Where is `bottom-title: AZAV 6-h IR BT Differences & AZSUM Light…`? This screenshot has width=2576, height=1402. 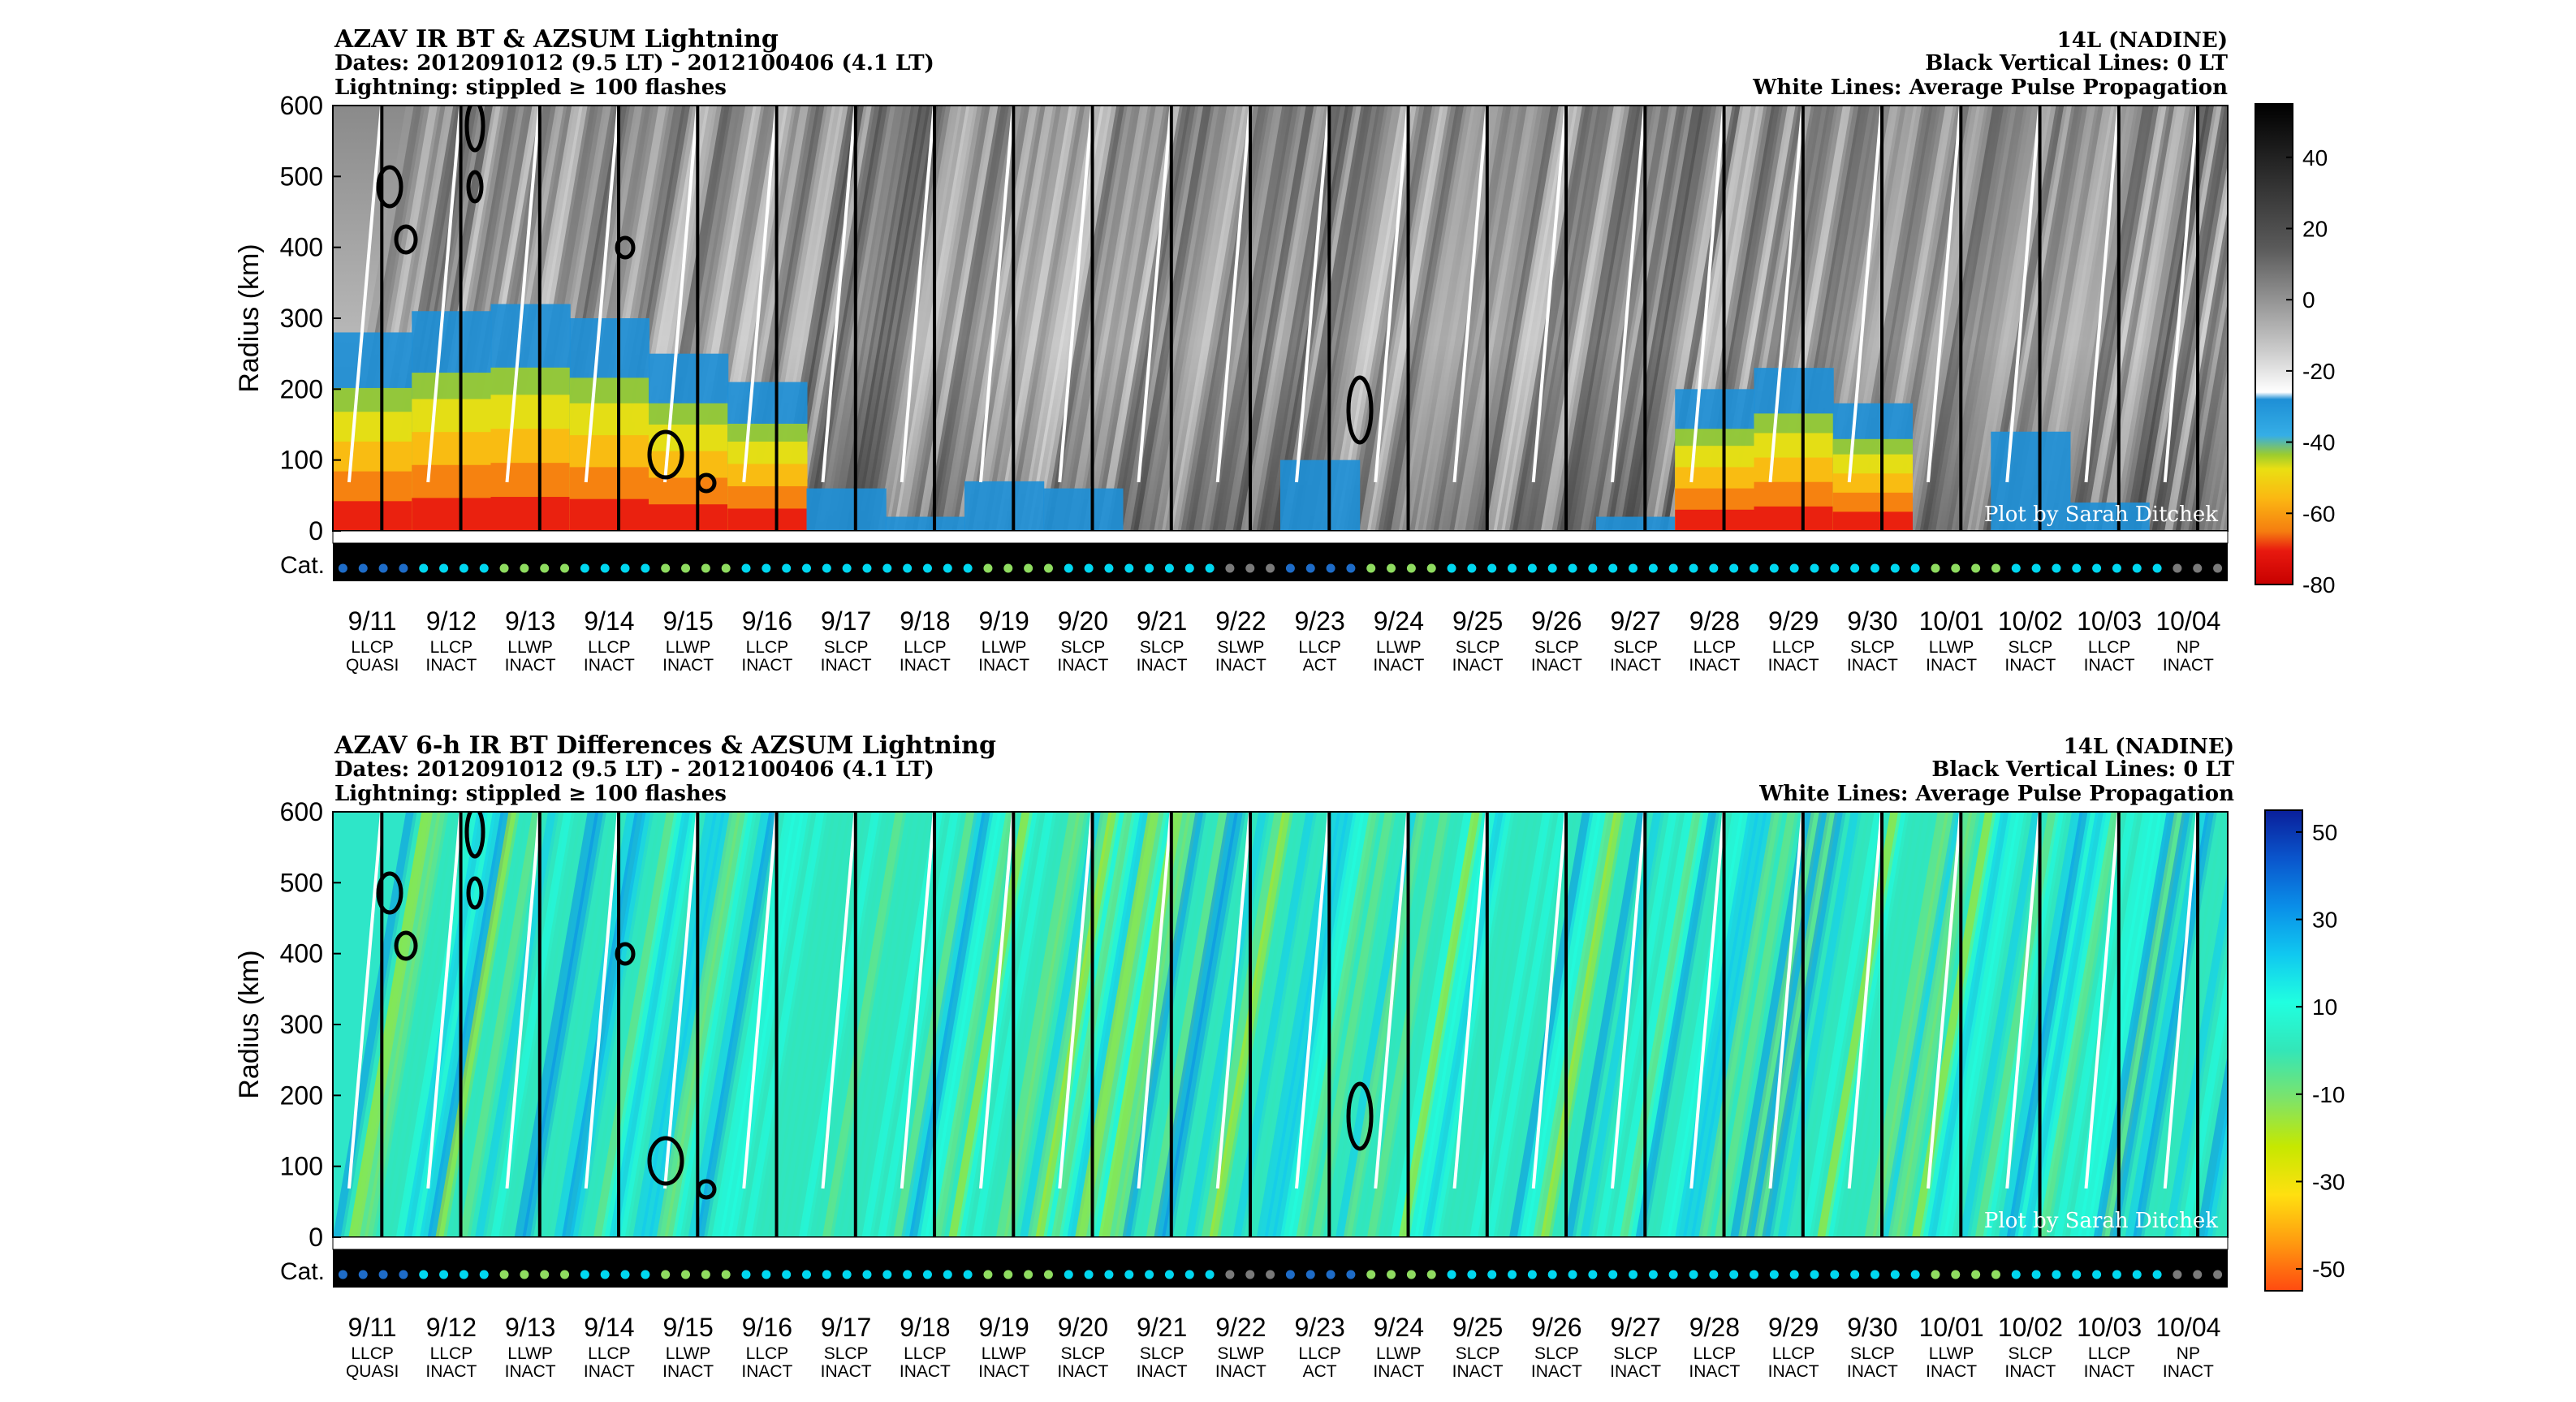 bottom-title: AZAV 6-h IR BT Differences & AZSUM Light… is located at coordinates (665, 745).